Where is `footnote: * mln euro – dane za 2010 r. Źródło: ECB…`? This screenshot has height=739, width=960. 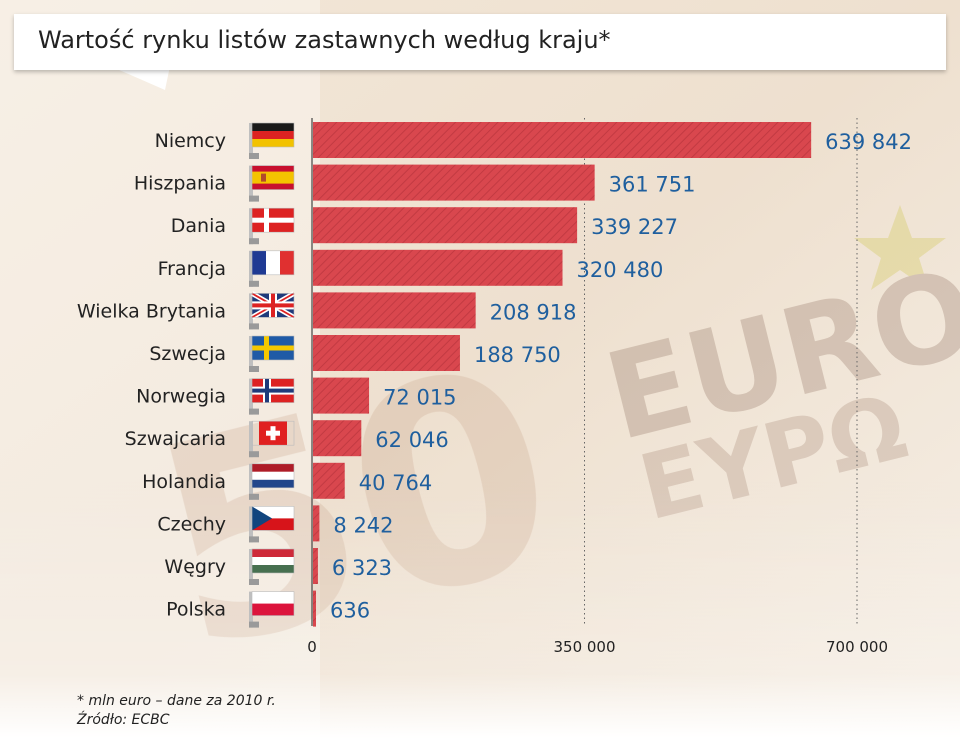
footnote: * mln euro – dane za 2010 r. Źródło: ECB… is located at coordinates (176, 711).